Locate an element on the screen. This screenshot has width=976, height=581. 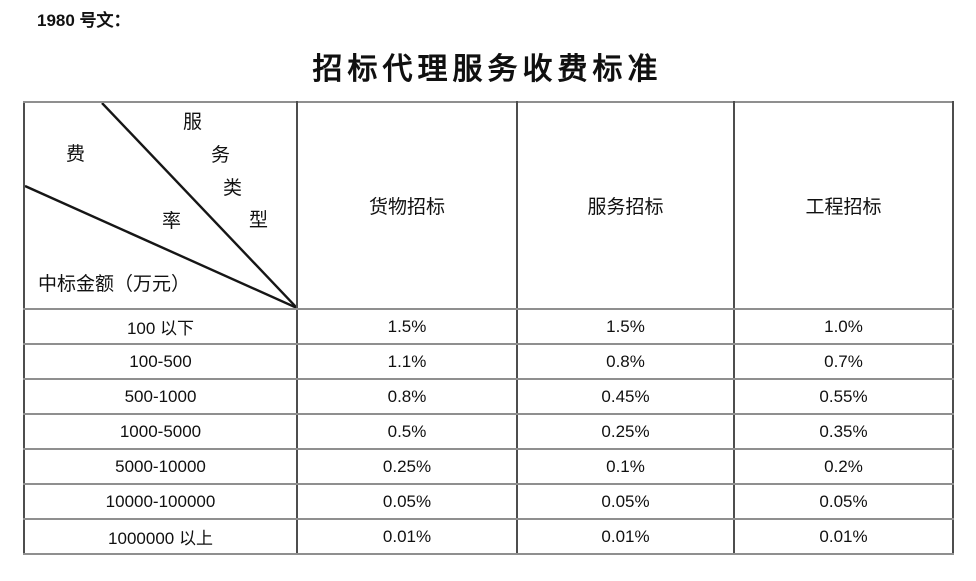
doc-number-label: 1980 号文： is located at coordinates (84, 20).